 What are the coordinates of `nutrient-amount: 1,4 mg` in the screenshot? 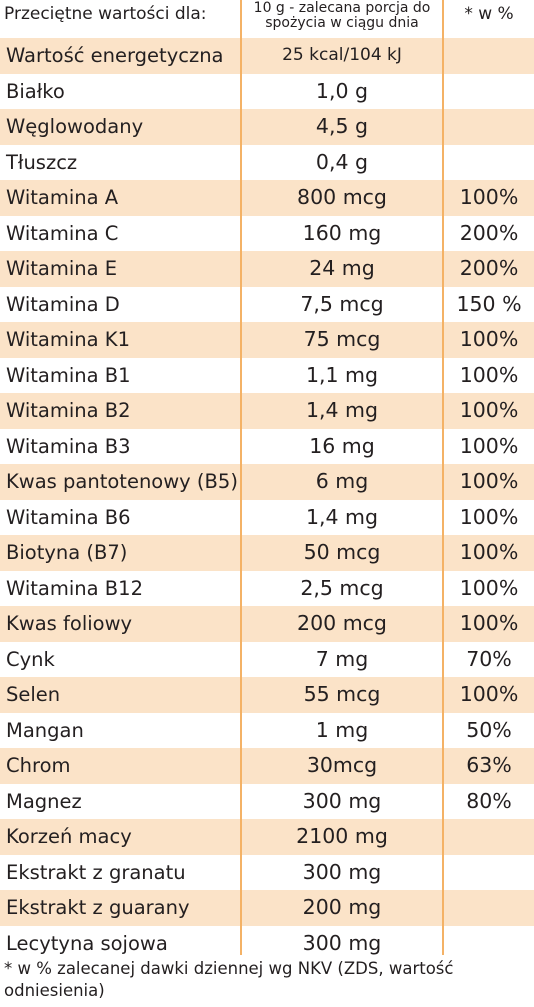 It's located at (342, 516).